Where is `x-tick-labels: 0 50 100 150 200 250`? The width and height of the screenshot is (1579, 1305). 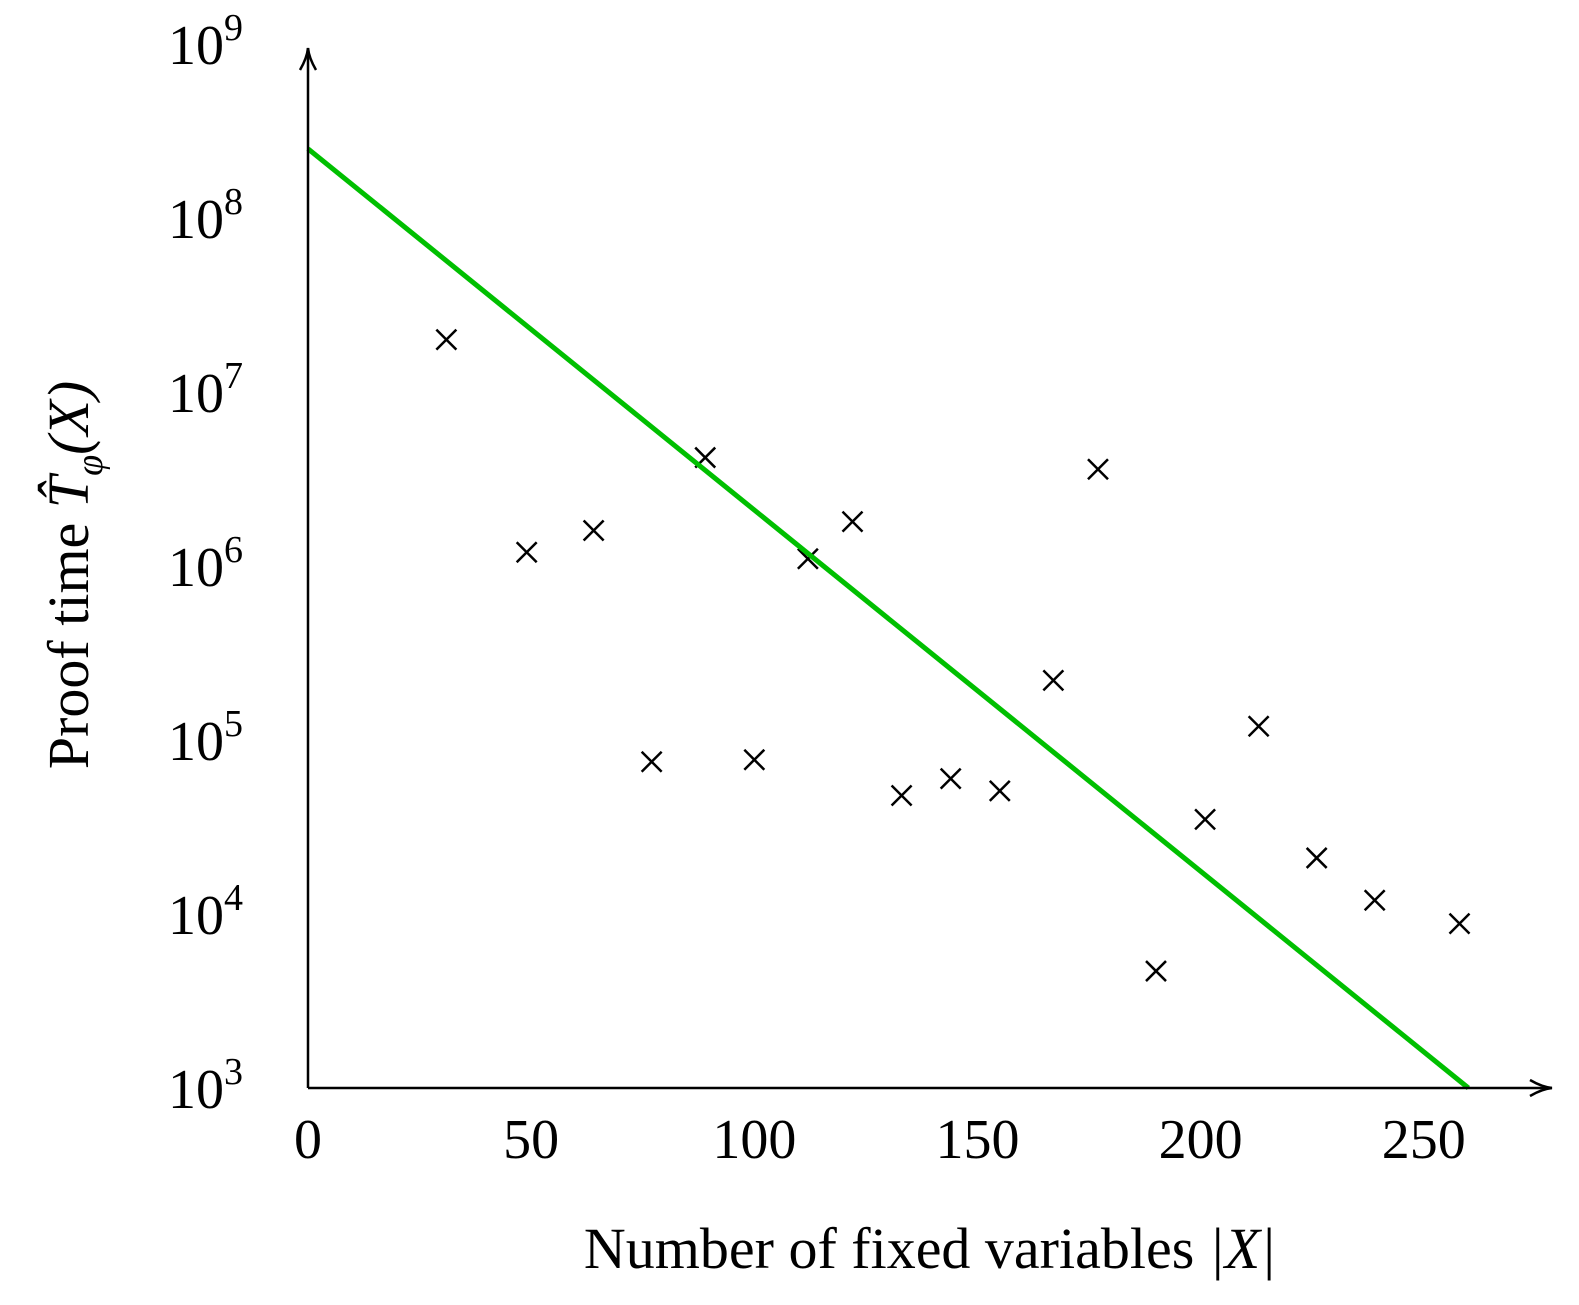
x-tick-labels: 0 50 100 150 200 250 is located at coordinates (880, 1140).